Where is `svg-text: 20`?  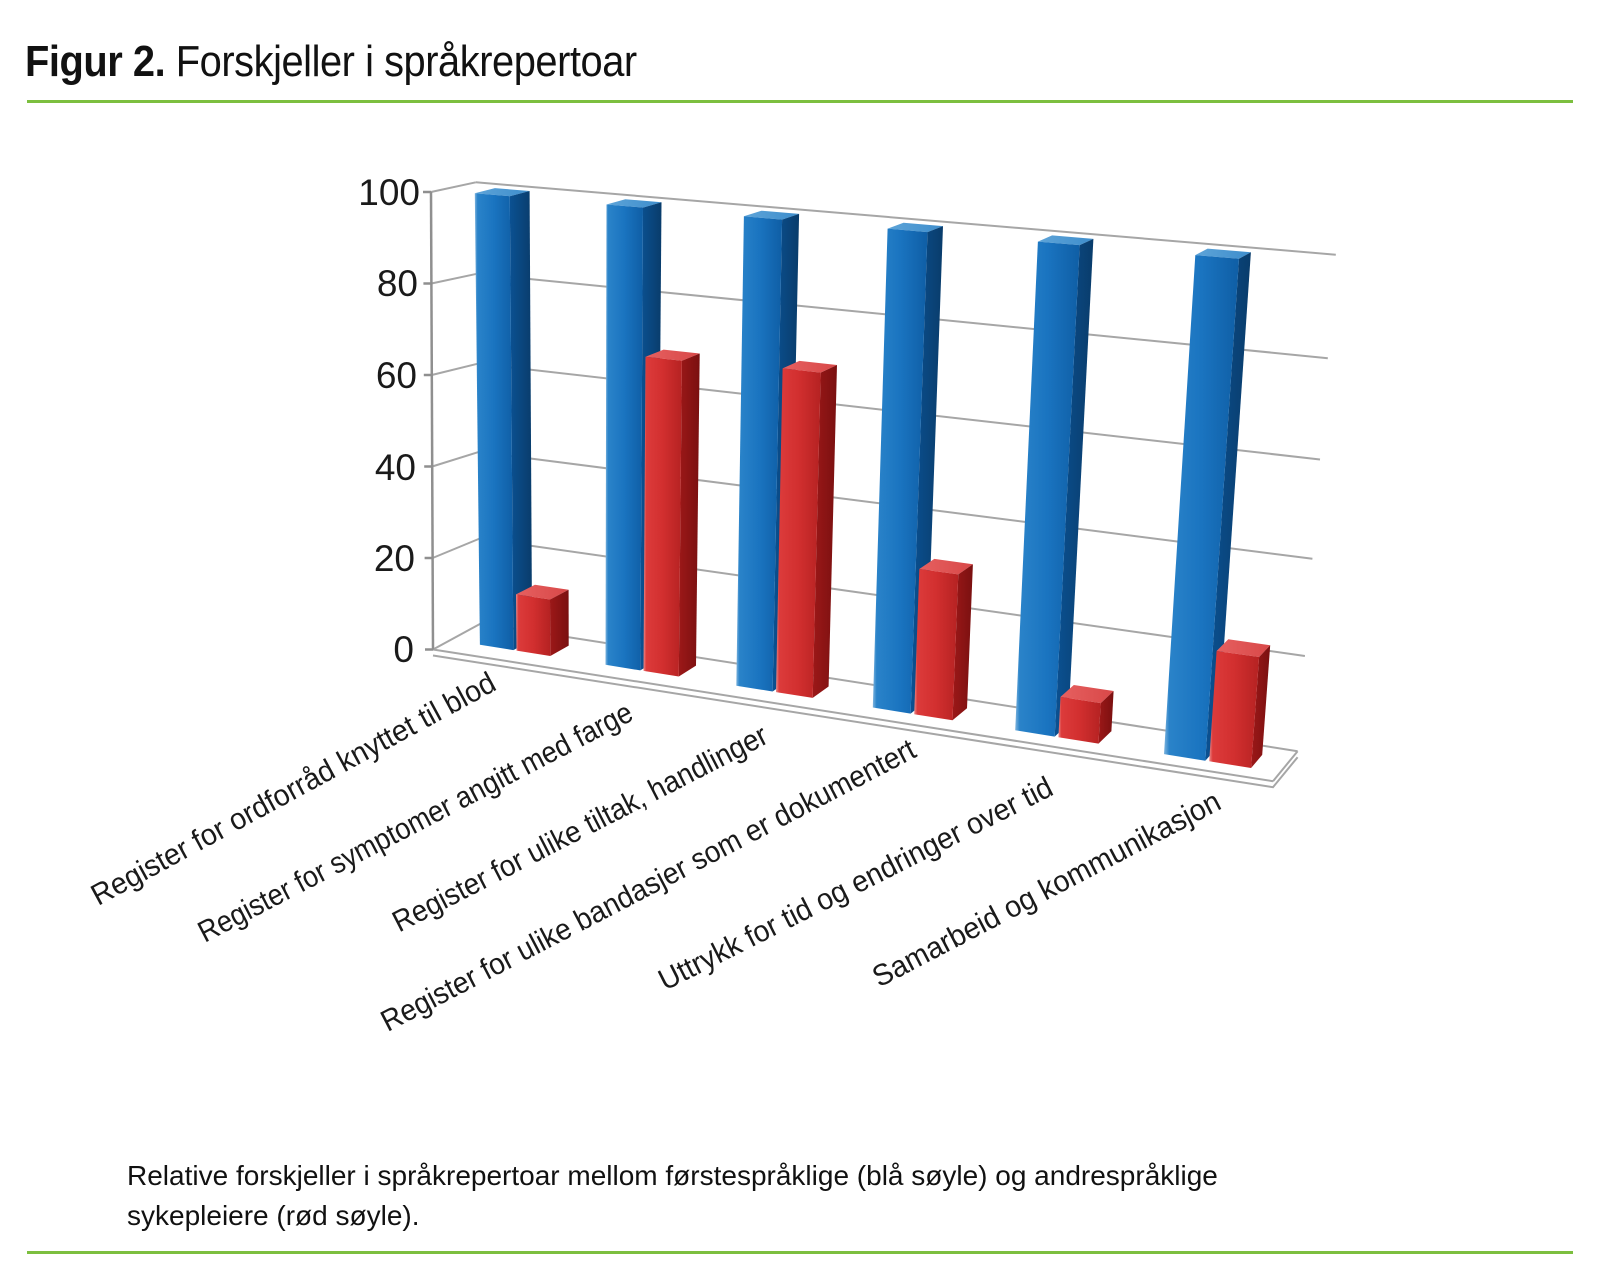 svg-text: 20 is located at coordinates (394, 558).